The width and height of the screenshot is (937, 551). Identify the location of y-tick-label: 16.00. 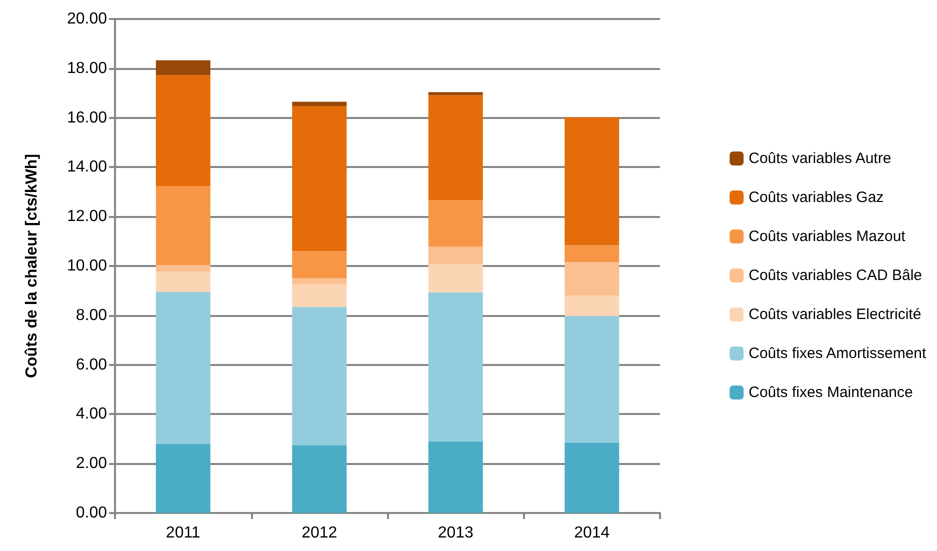
(87, 117).